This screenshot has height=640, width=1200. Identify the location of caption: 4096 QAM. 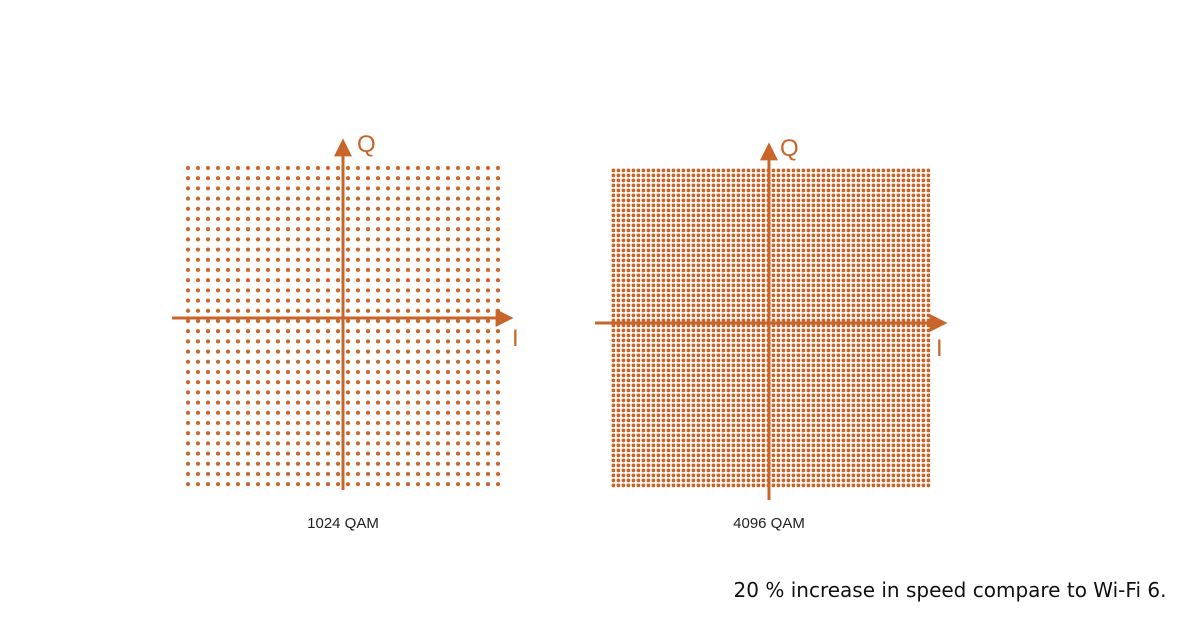
(769, 523).